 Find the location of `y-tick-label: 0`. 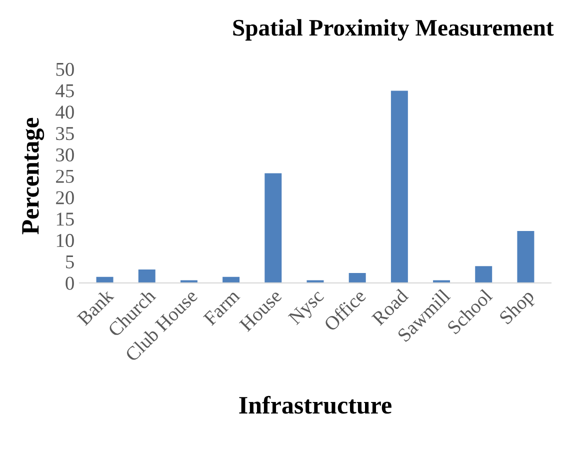

y-tick-label: 0 is located at coordinates (70, 283).